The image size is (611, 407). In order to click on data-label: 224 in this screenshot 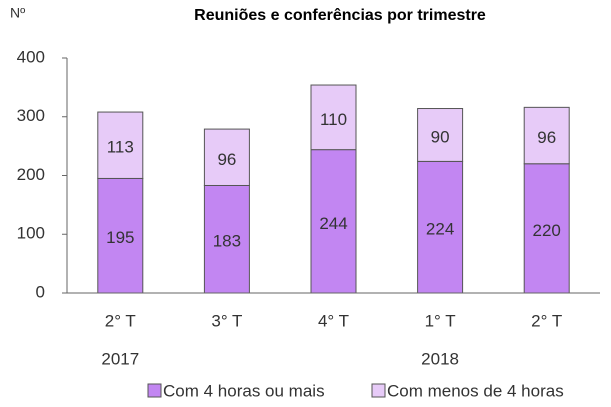, I will do `click(440, 229)`.